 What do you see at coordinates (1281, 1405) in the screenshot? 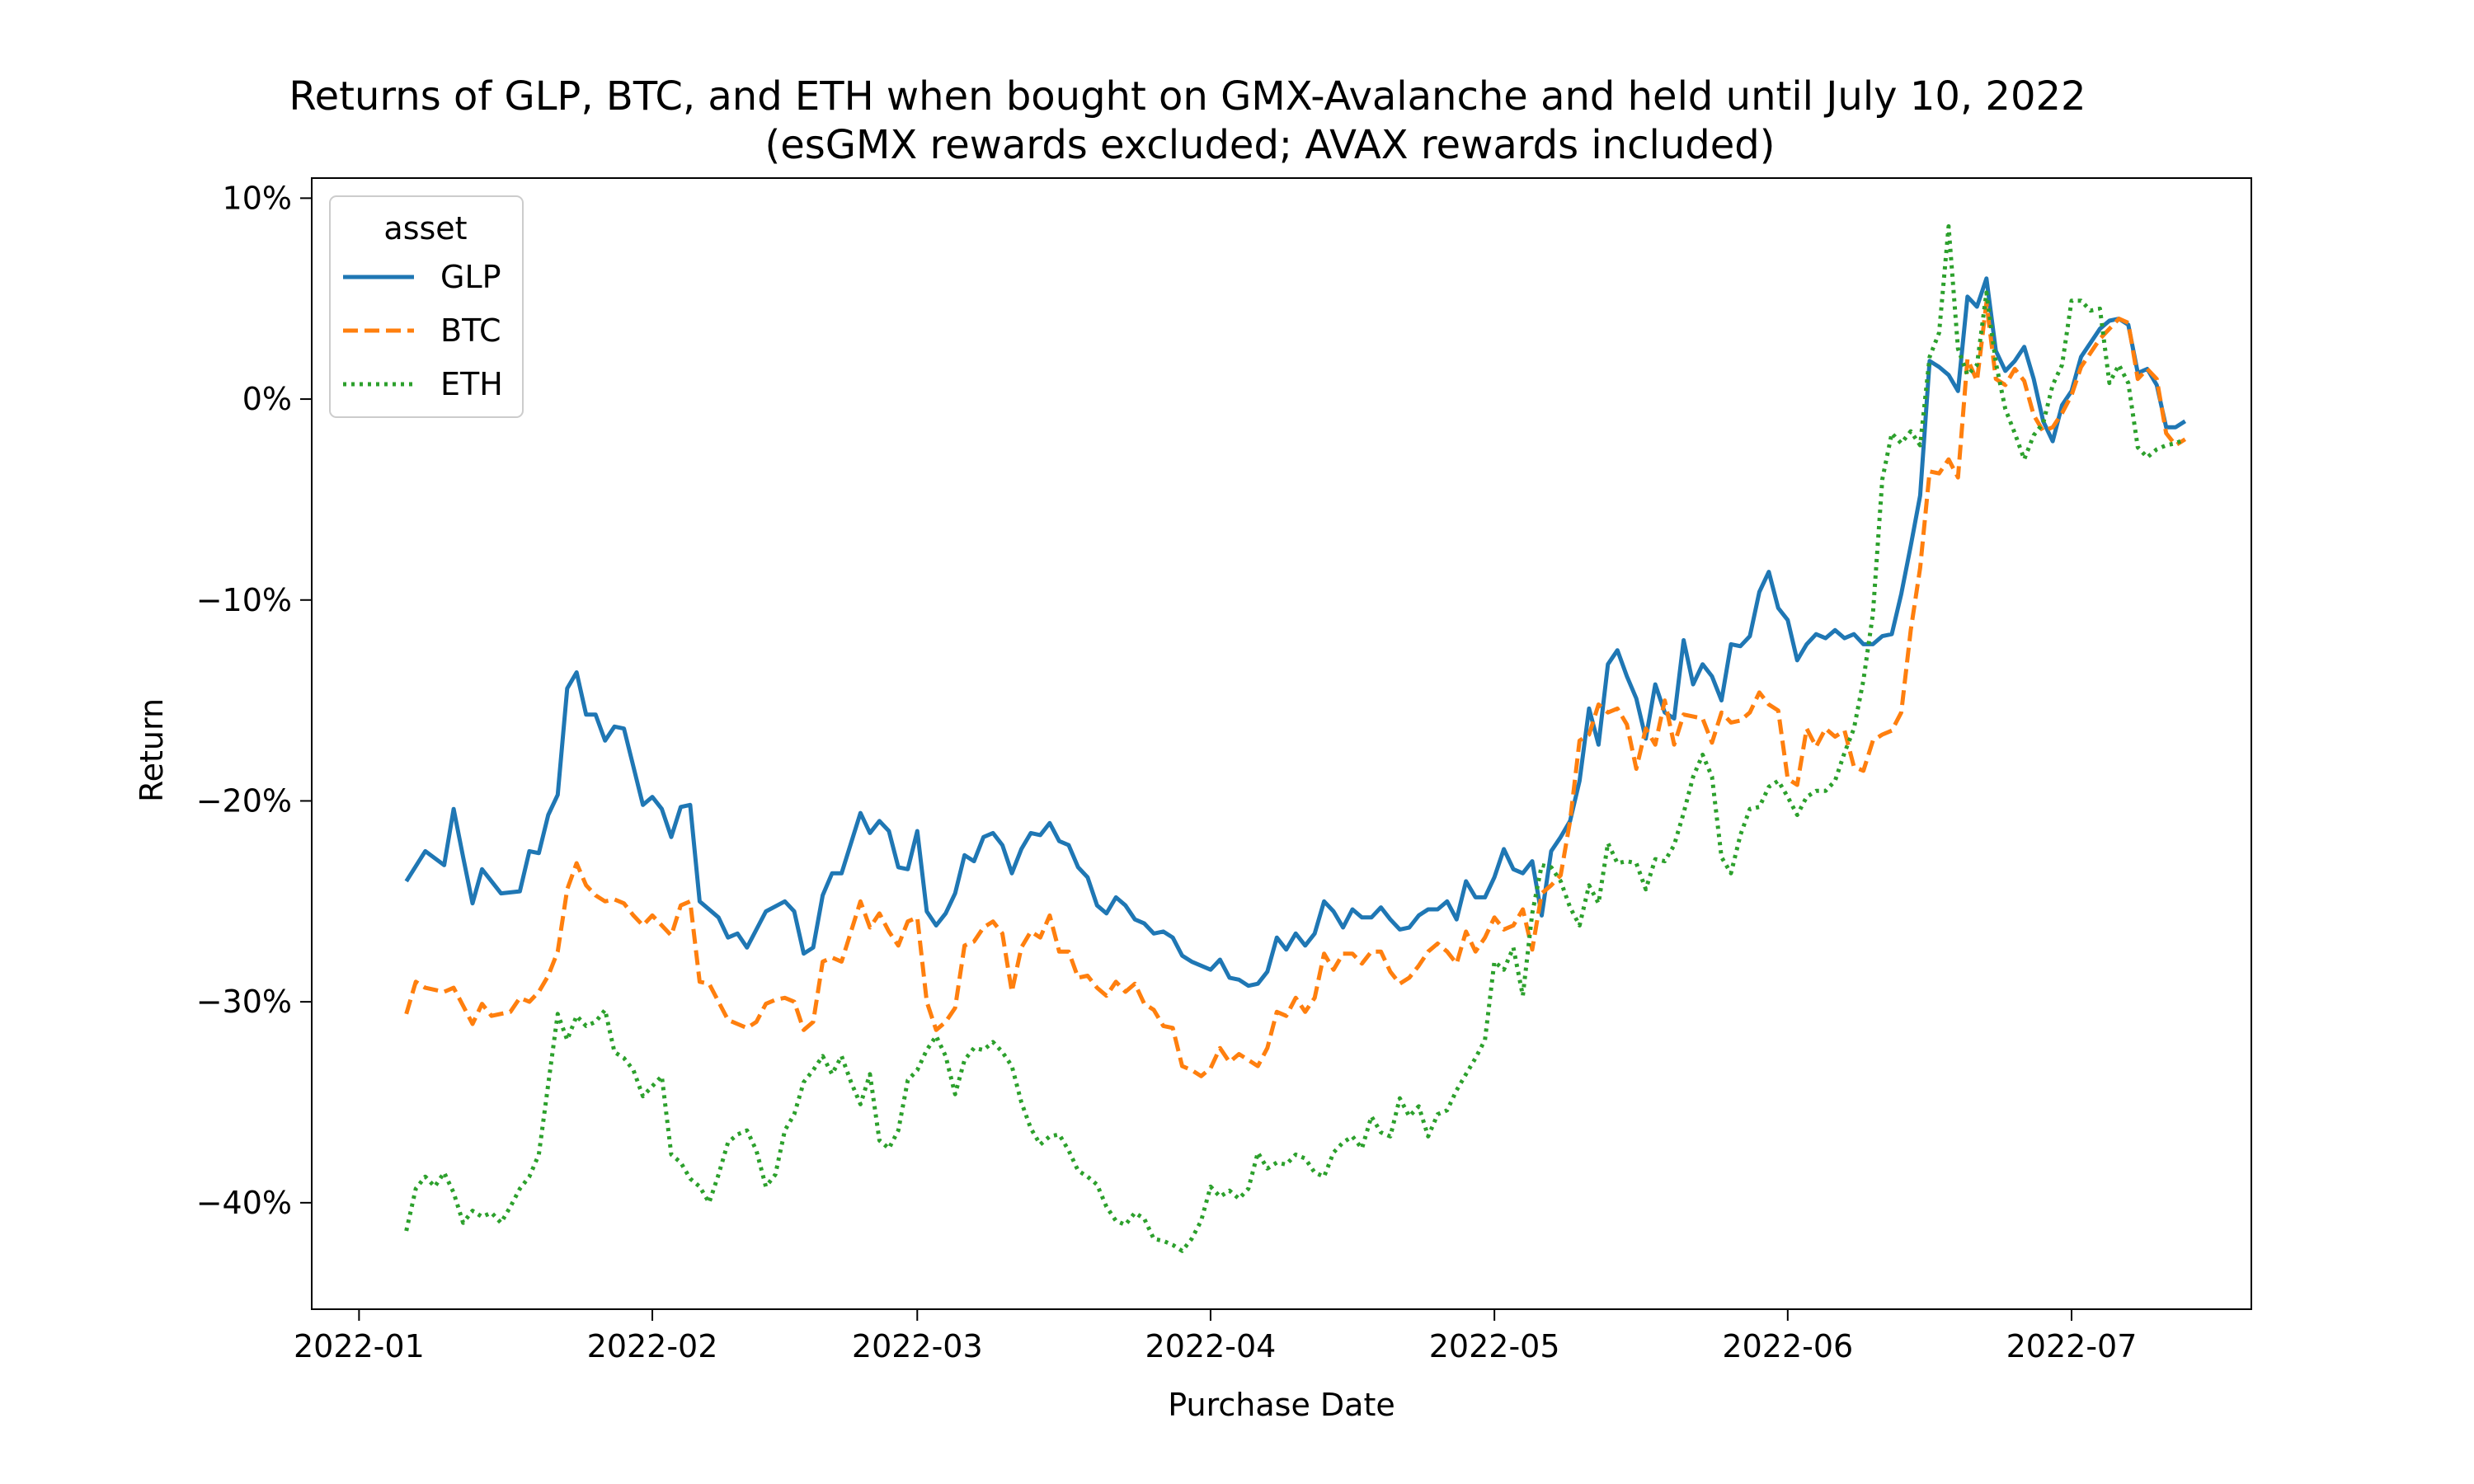
I see `x-axis-label: Purchase Date` at bounding box center [1281, 1405].